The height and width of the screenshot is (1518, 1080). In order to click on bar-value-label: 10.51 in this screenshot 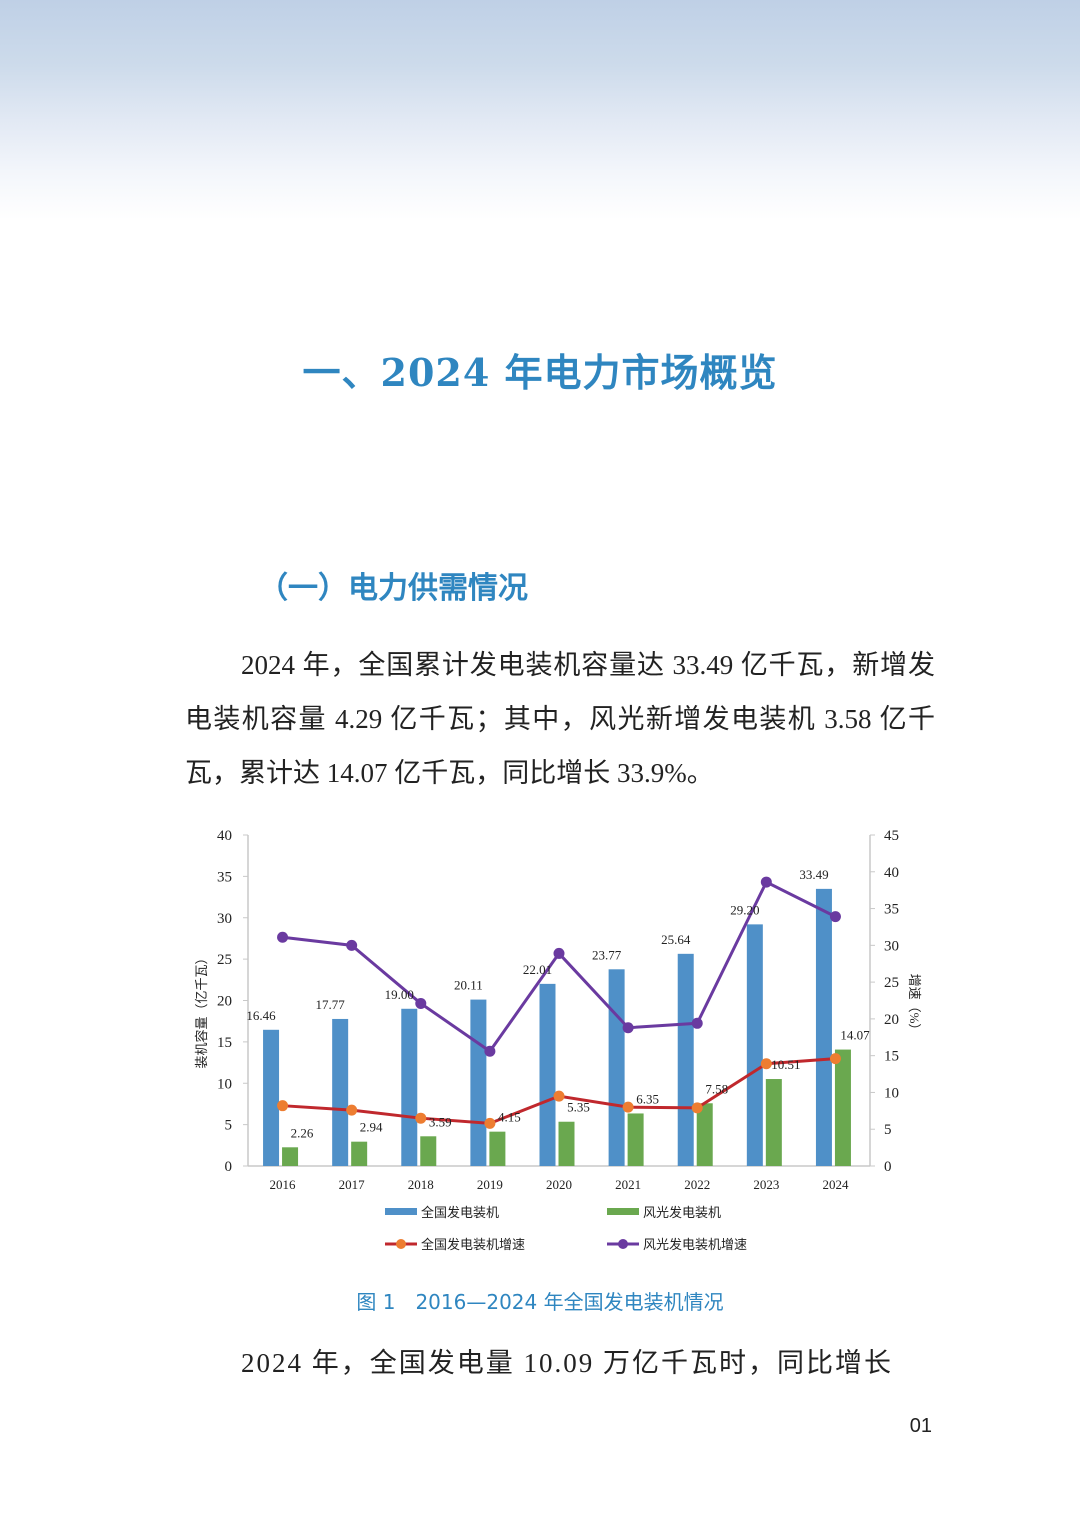, I will do `click(785, 1064)`.